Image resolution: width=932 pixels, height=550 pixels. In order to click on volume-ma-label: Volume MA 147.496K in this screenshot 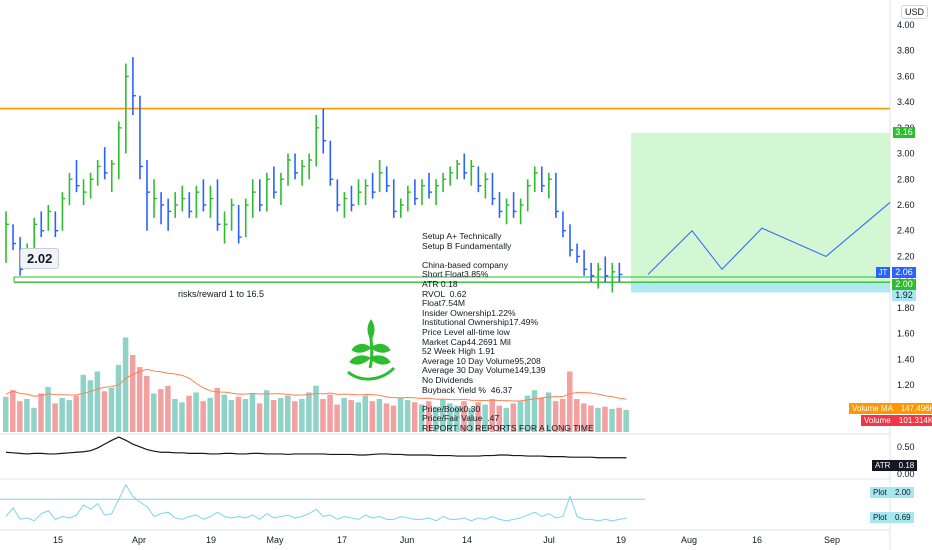, I will do `click(890, 408)`.